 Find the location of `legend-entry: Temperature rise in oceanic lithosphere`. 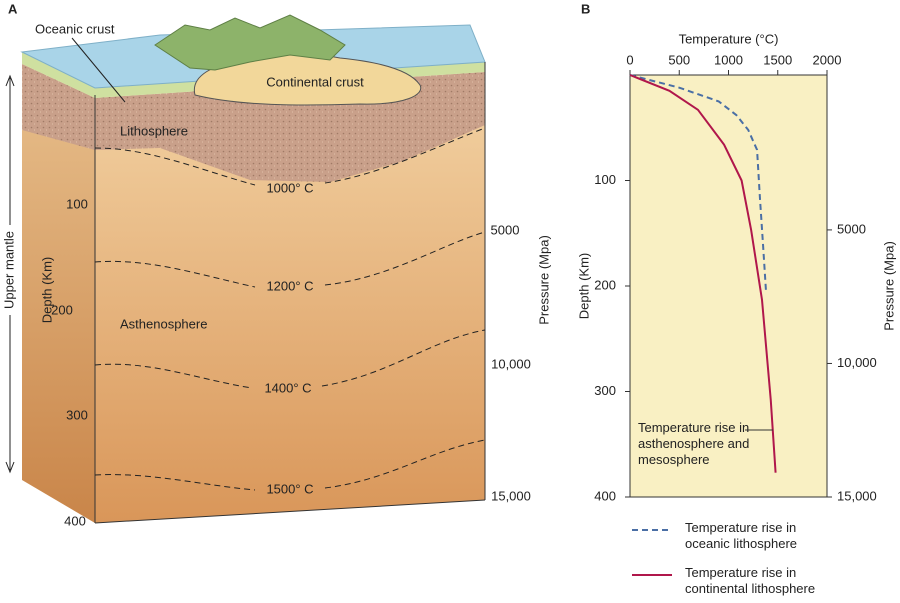

legend-entry: Temperature rise in oceanic lithosphere is located at coordinates (741, 535).